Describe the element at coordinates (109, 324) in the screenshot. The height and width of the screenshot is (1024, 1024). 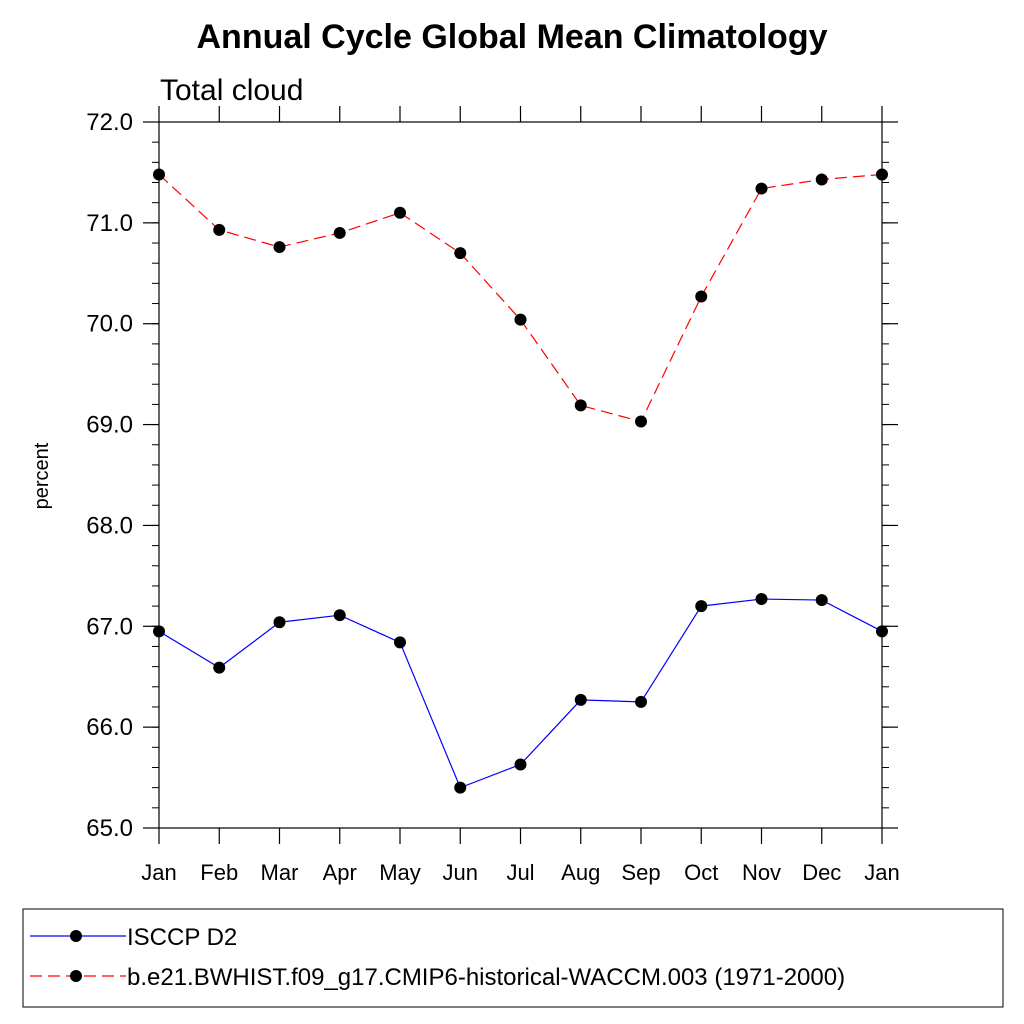
I see `y-tick-label: 70.0` at that location.